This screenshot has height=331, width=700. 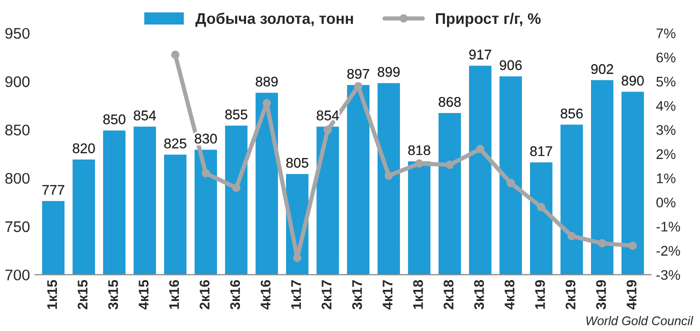 I want to click on data-label: 777, so click(x=53, y=190).